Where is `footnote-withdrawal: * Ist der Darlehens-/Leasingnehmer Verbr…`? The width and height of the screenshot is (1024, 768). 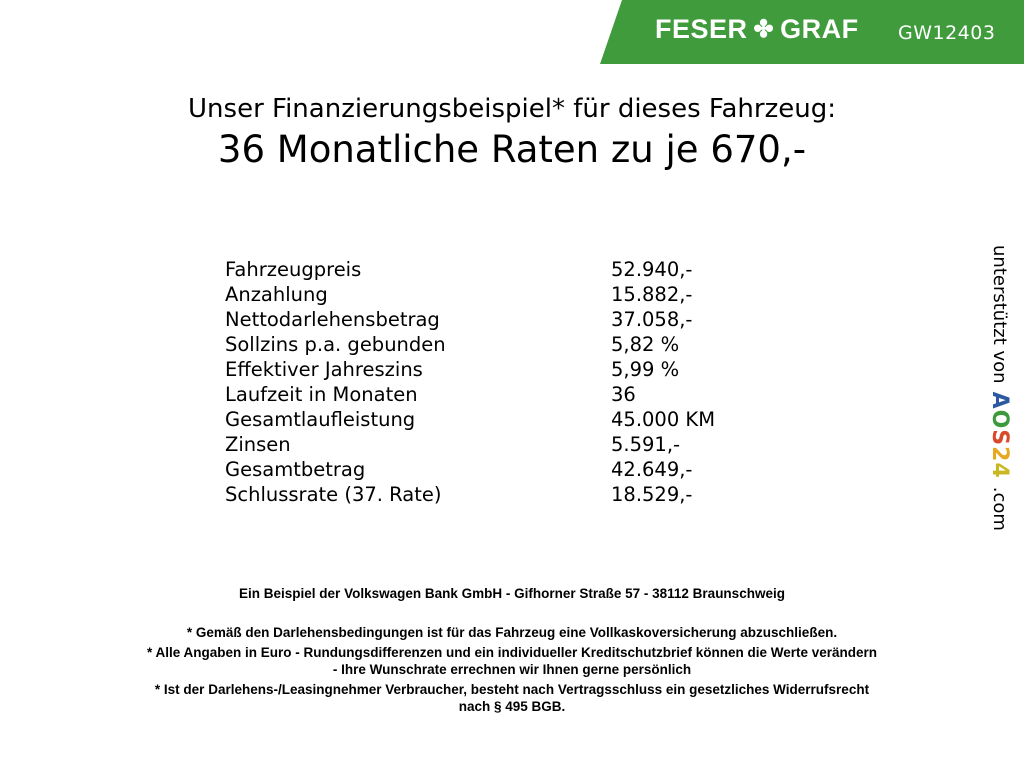 footnote-withdrawal: * Ist der Darlehens-/Leasingnehmer Verbr… is located at coordinates (512, 689).